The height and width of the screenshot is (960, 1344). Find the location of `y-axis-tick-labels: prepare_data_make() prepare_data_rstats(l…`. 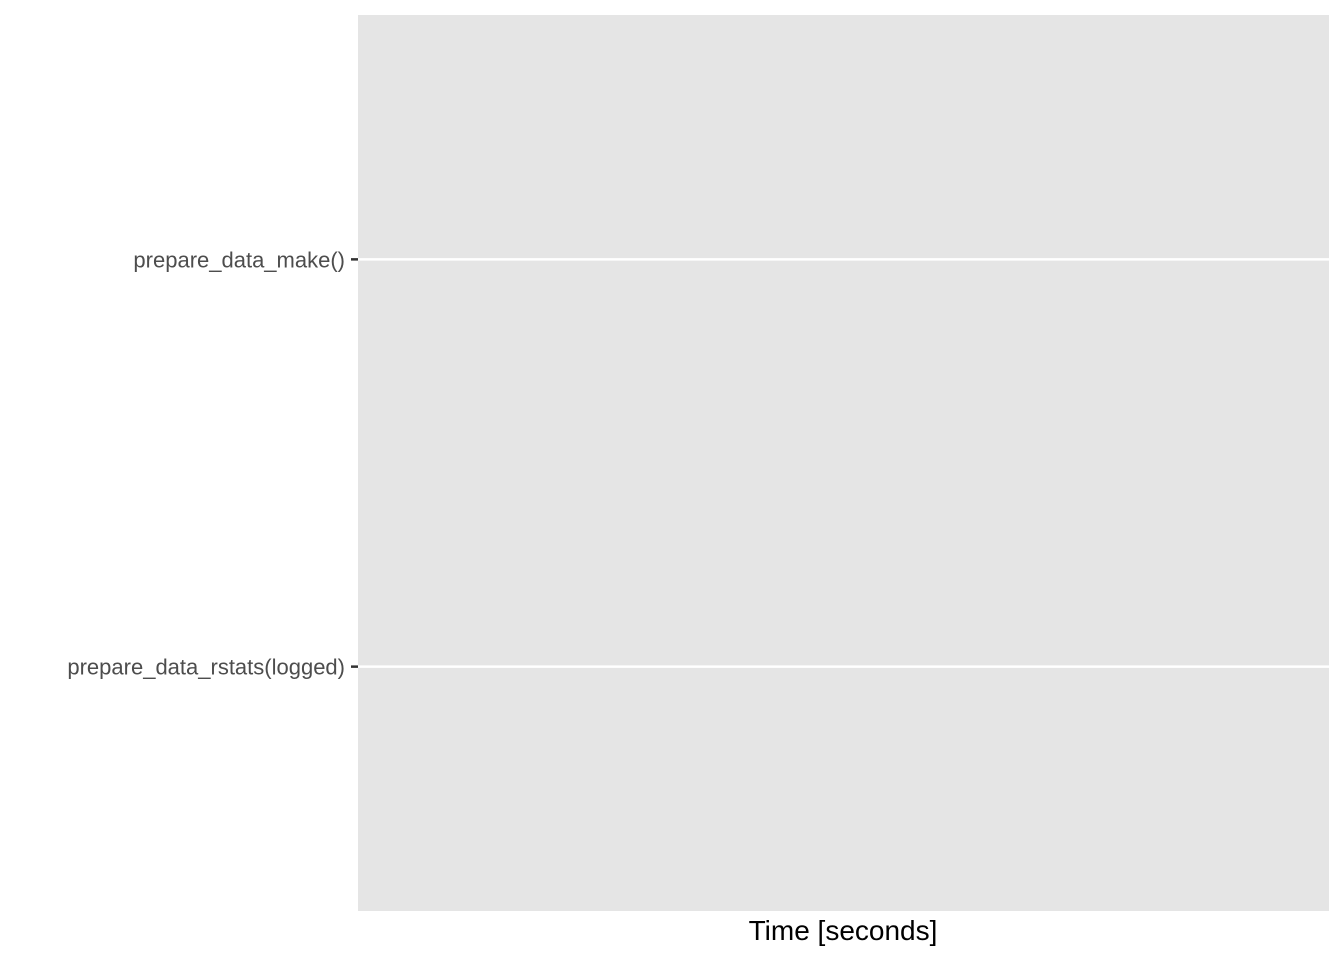

y-axis-tick-labels: prepare_data_make() prepare_data_rstats(l… is located at coordinates (206, 463).